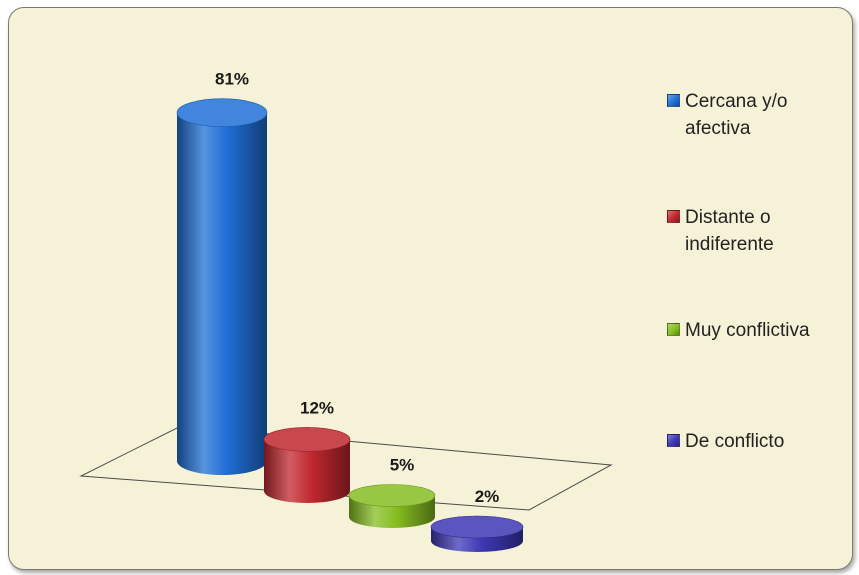 This screenshot has width=859, height=575. Describe the element at coordinates (402, 465) in the screenshot. I see `data-label: 5%` at that location.